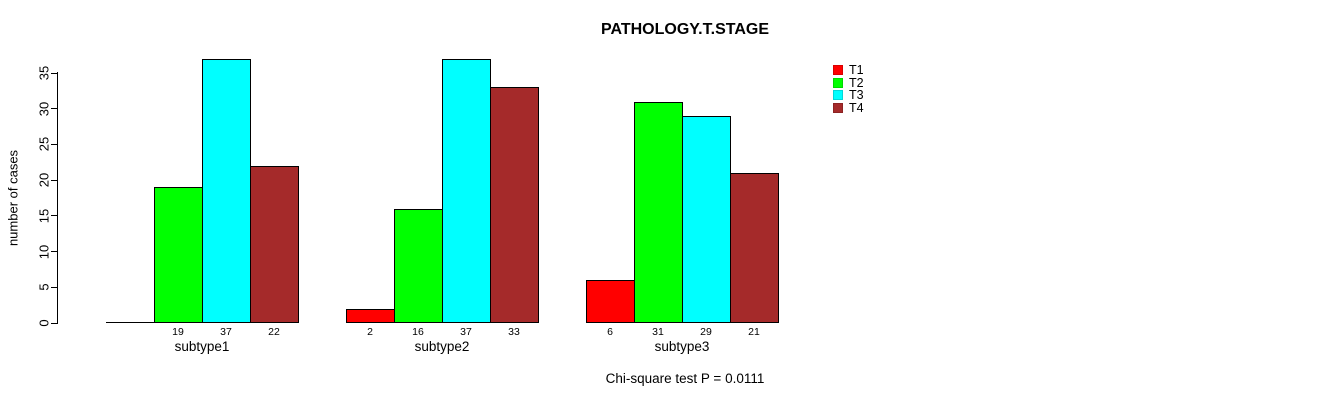 The height and width of the screenshot is (400, 1340). What do you see at coordinates (754, 332) in the screenshot?
I see `bar-value-label: 21` at bounding box center [754, 332].